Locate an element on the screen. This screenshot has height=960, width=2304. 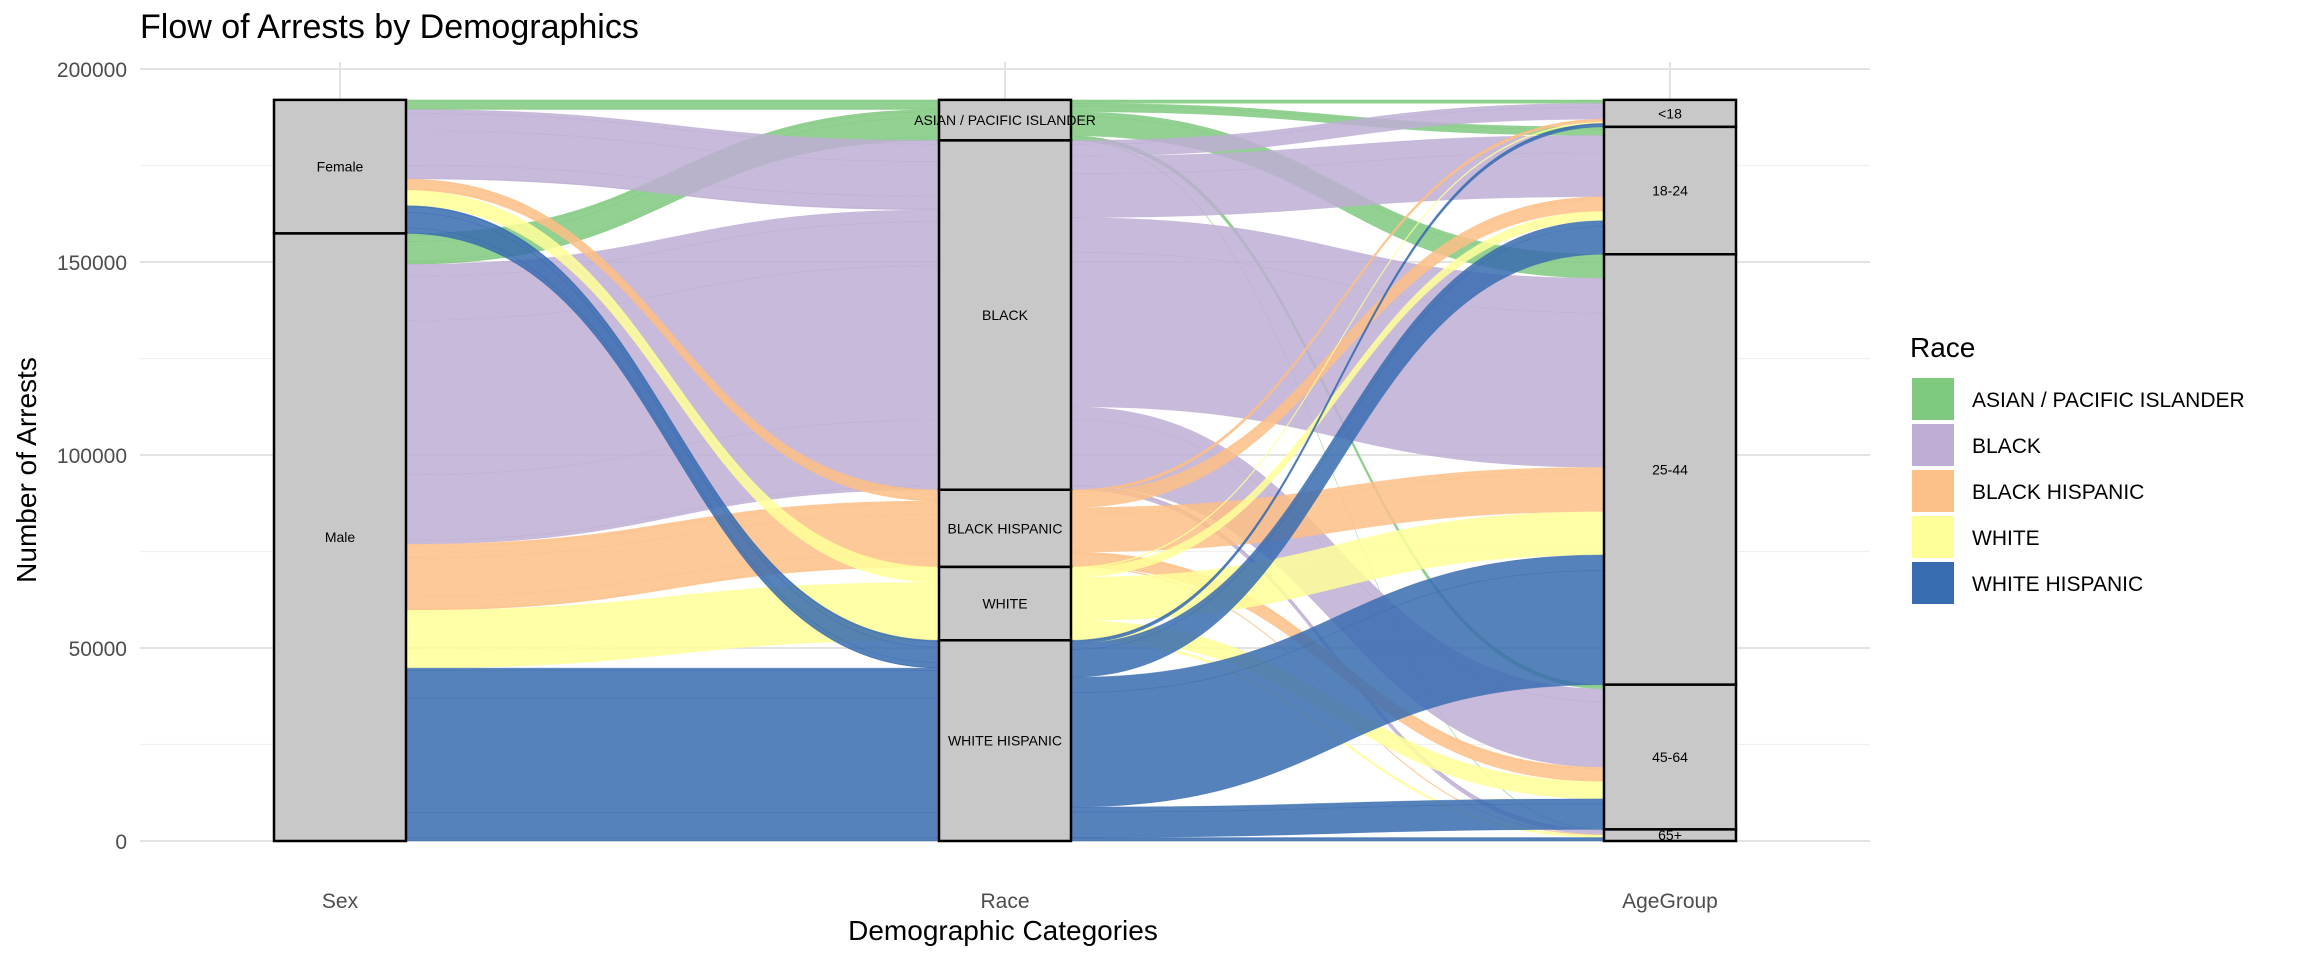
sex-stratum-label: Male is located at coordinates (340, 537).